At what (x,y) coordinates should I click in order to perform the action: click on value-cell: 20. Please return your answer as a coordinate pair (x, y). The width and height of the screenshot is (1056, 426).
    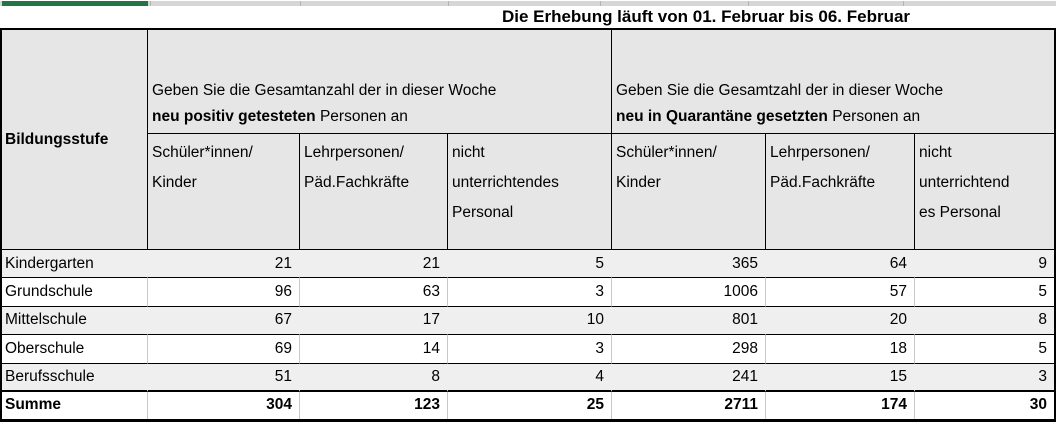
    Looking at the image, I should click on (840, 321).